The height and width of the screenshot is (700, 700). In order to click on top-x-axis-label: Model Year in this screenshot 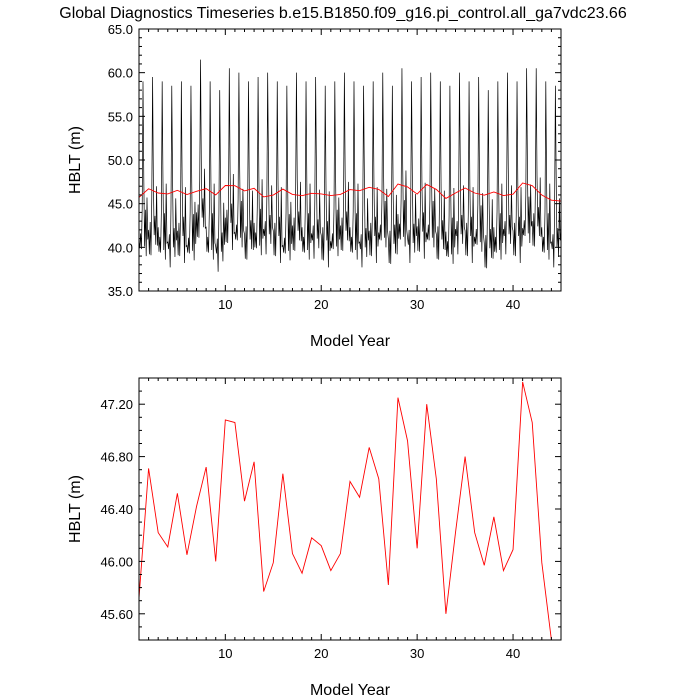, I will do `click(350, 341)`.